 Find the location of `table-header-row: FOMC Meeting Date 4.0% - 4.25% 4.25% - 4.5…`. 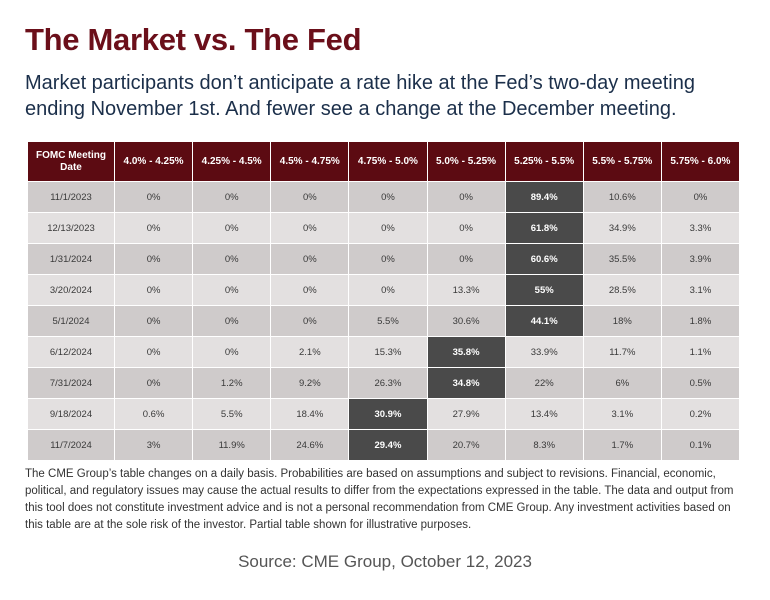

table-header-row: FOMC Meeting Date 4.0% - 4.25% 4.25% - 4.5… is located at coordinates (384, 161).